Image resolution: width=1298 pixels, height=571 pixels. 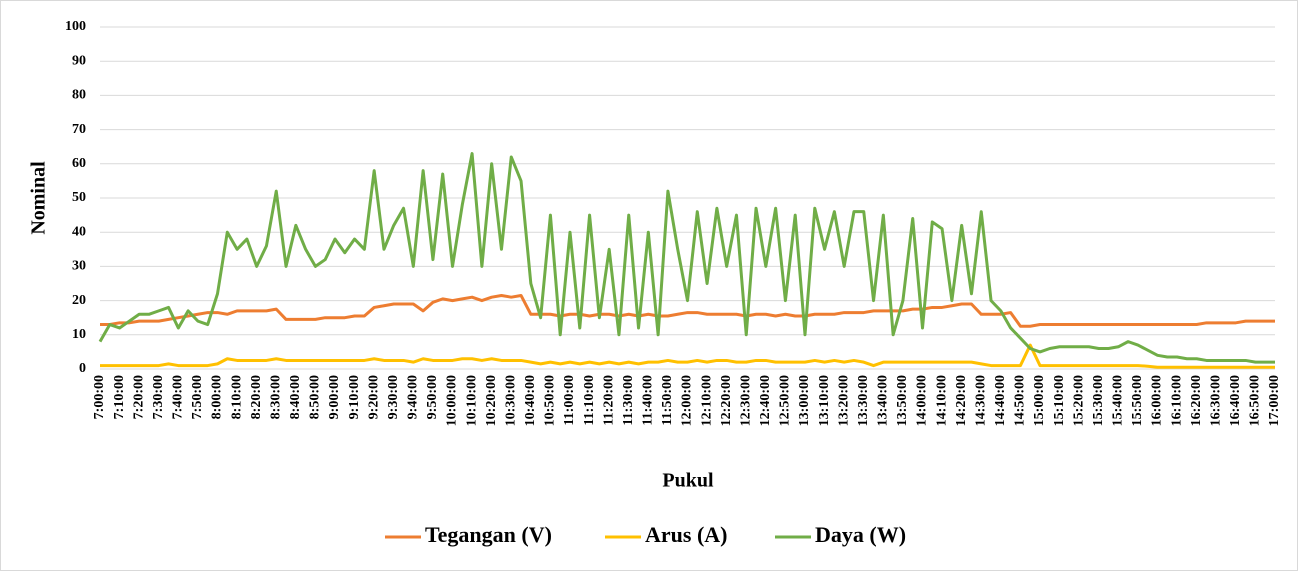 I want to click on x-tick-label: 9:00:00, so click(x=334, y=397).